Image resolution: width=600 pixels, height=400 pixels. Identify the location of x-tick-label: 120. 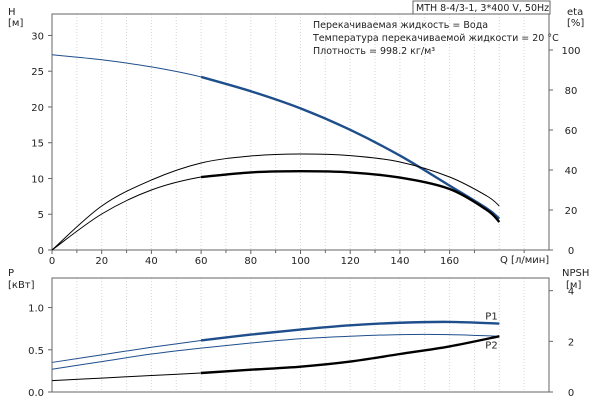
(350, 261).